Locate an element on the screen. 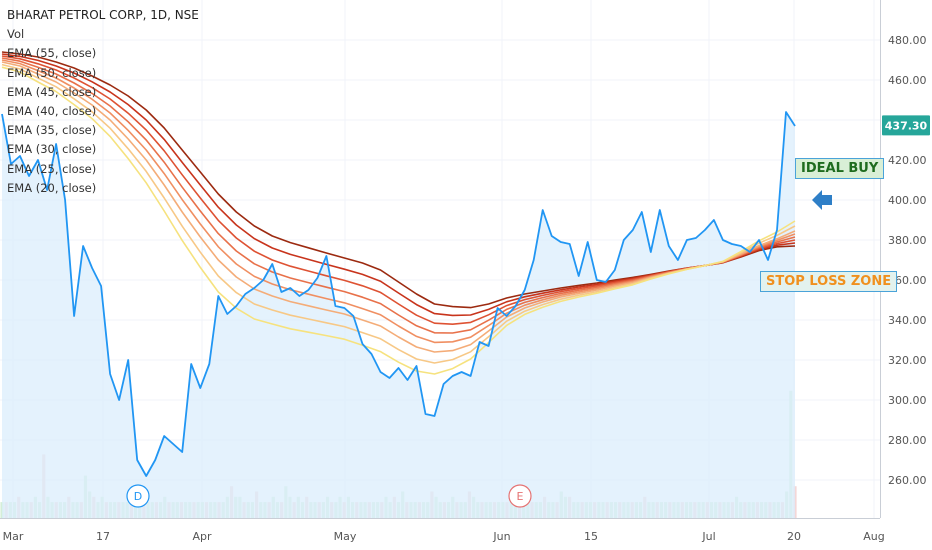 Image resolution: width=932 pixels, height=550 pixels. time-axis: Mar 17 Apr May Jun 15 Jul 20 Aug is located at coordinates (442, 531).